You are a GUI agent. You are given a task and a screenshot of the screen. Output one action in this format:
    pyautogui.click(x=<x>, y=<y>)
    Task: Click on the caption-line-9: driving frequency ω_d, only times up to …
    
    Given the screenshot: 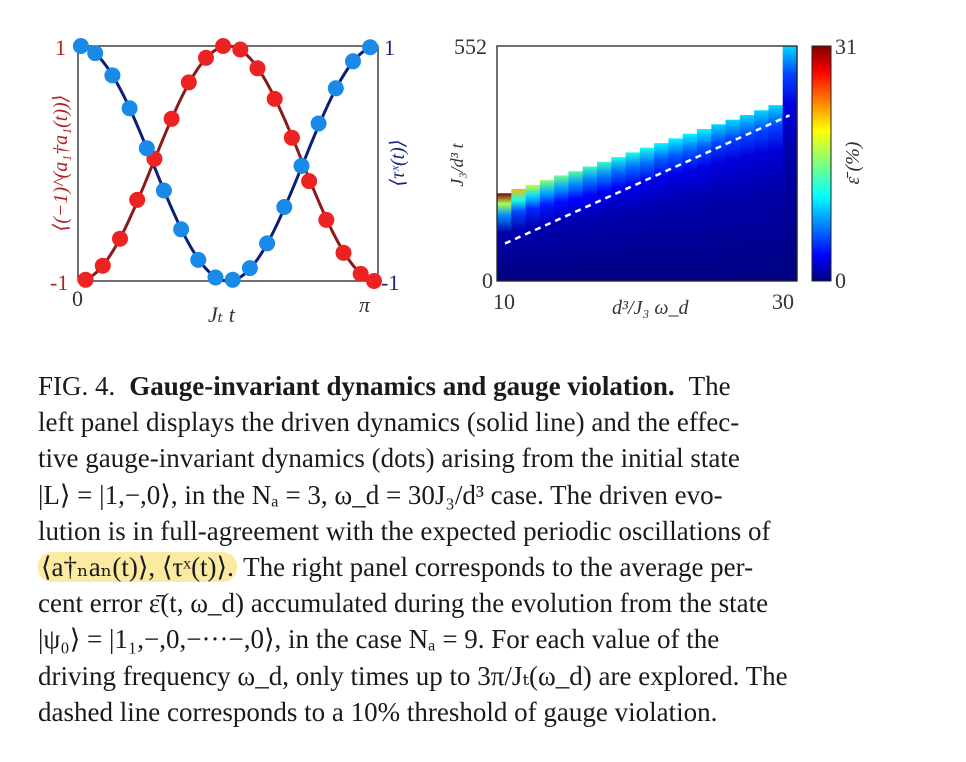 What is the action you would take?
    pyautogui.click(x=413, y=675)
    